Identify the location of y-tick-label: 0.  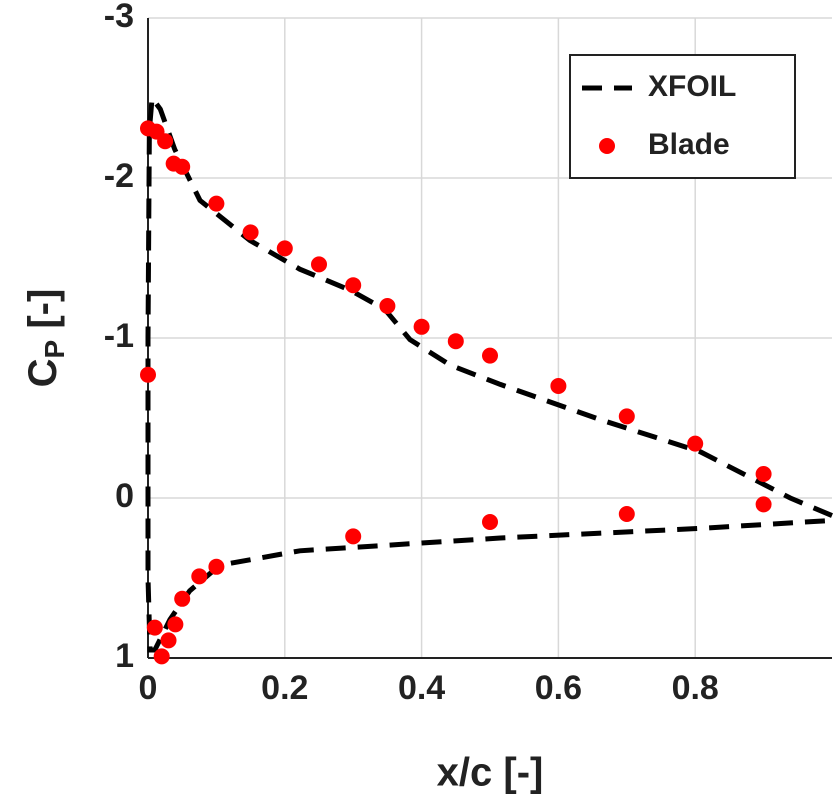
(124, 496).